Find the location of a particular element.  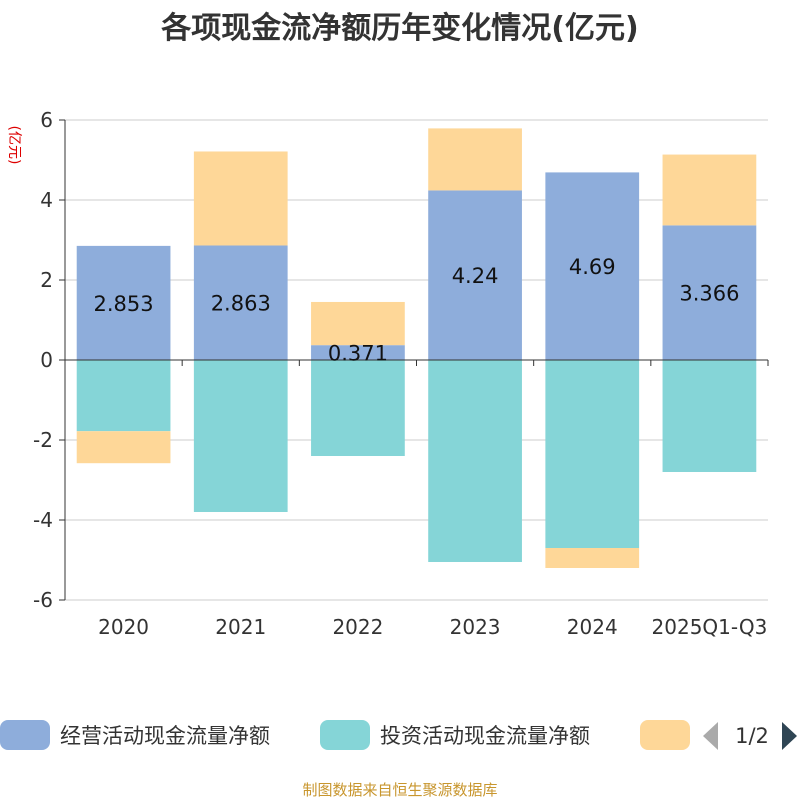

bar-1-2020 is located at coordinates (123, 302).